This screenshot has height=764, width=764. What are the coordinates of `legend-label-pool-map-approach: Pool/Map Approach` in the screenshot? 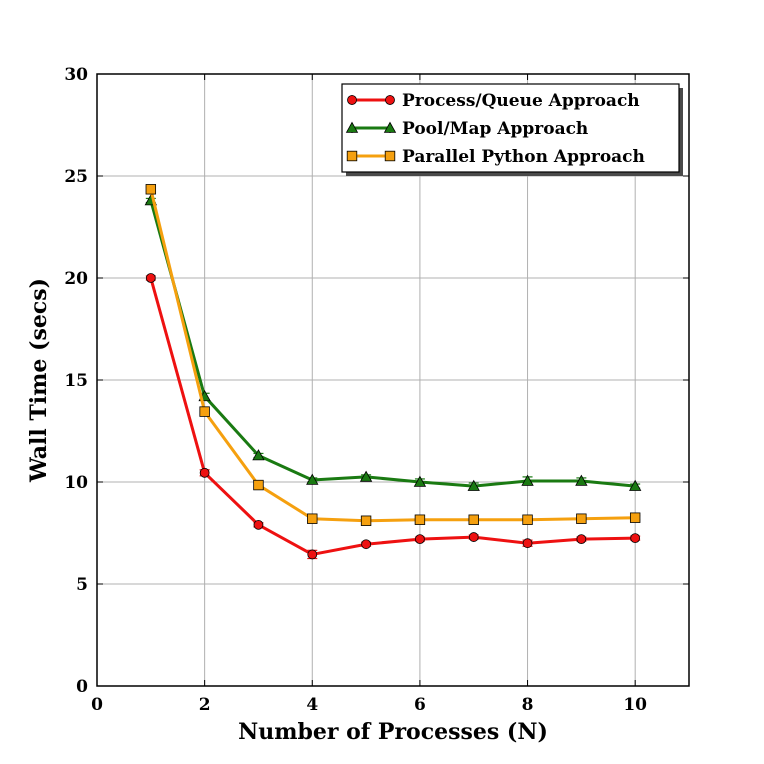 It's located at (495, 129).